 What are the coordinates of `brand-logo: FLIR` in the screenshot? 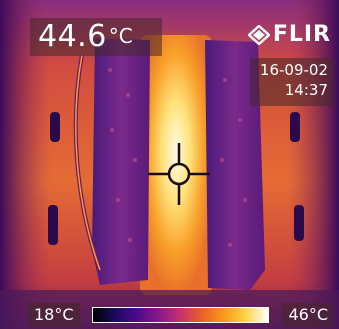 It's located at (289, 34).